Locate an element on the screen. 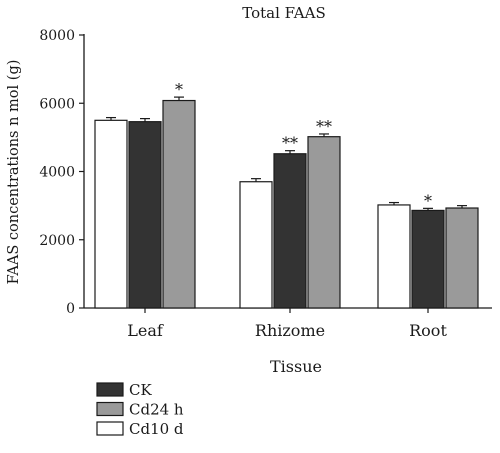 Image resolution: width=500 pixels, height=453 pixels. legend-label: Cd24 h is located at coordinates (156, 410).